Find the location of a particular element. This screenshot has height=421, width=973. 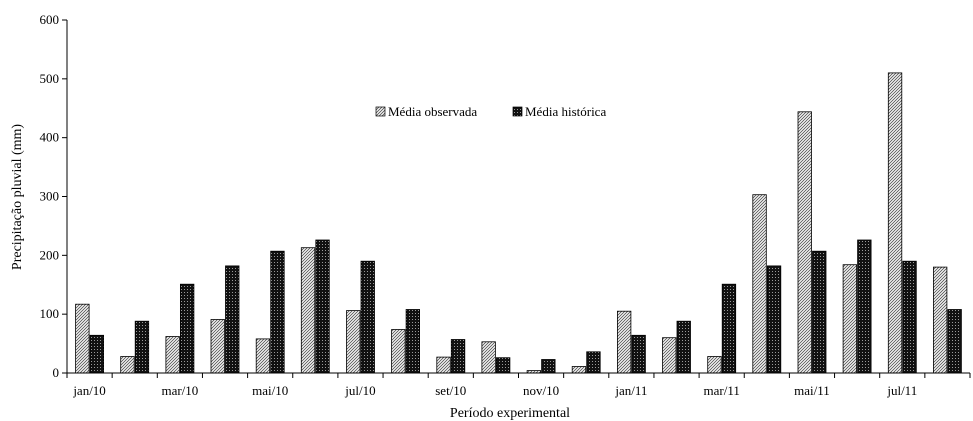

y-tick-label: 0 is located at coordinates (56, 372).